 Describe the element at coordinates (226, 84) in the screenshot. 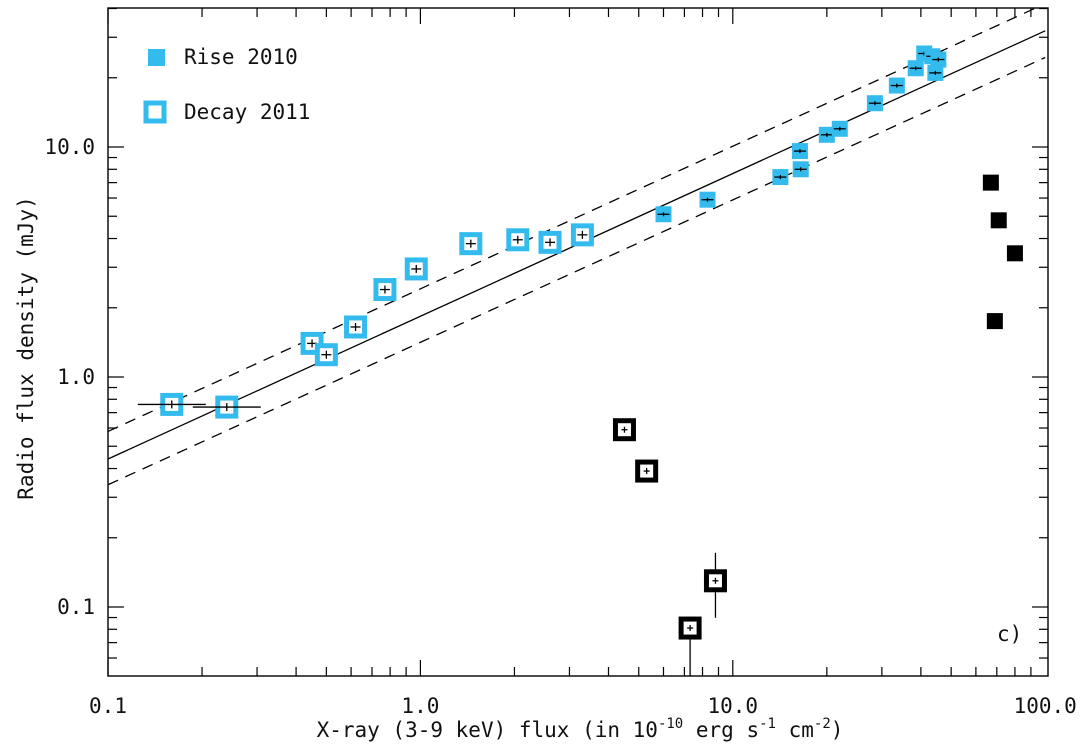

I see `legend: Rise 2010 Decay 2011` at that location.